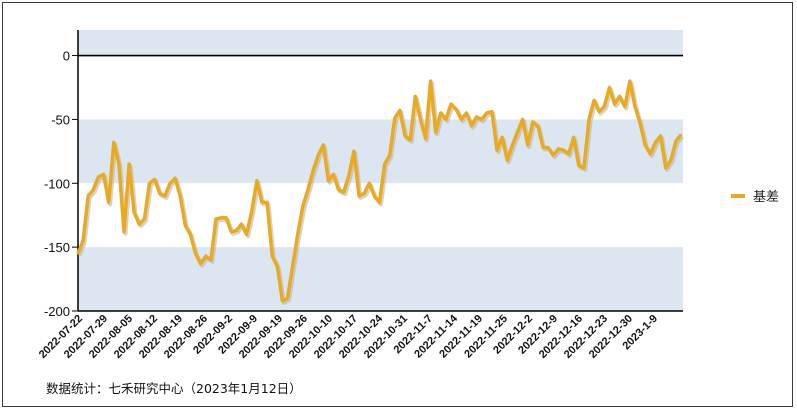 This screenshot has height=411, width=797. I want to click on legend: 基差, so click(755, 197).